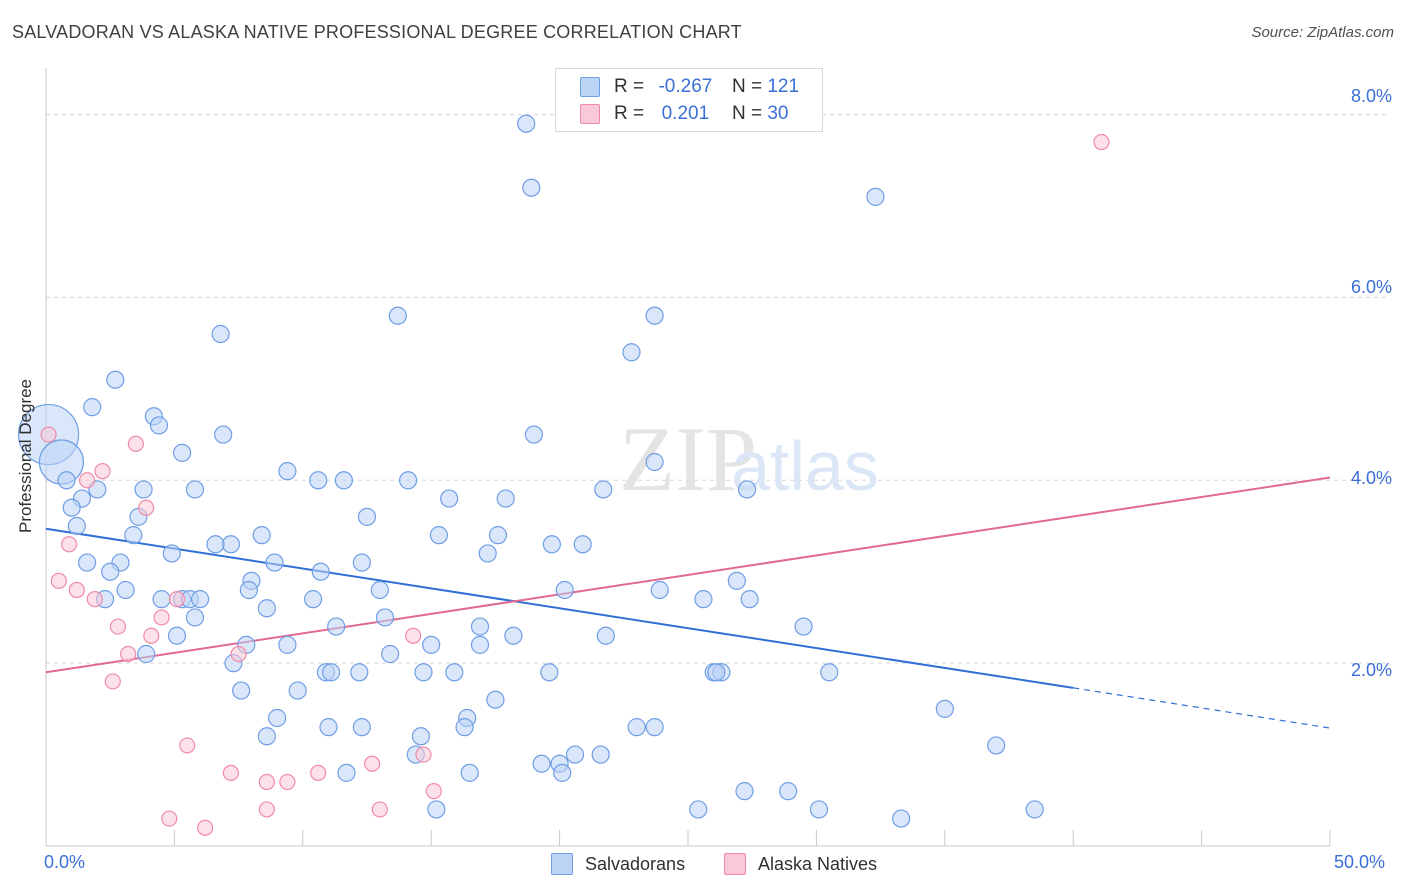  Describe the element at coordinates (818, 863) in the screenshot. I see `legend-label-alaska-natives: Alaska Natives` at that location.